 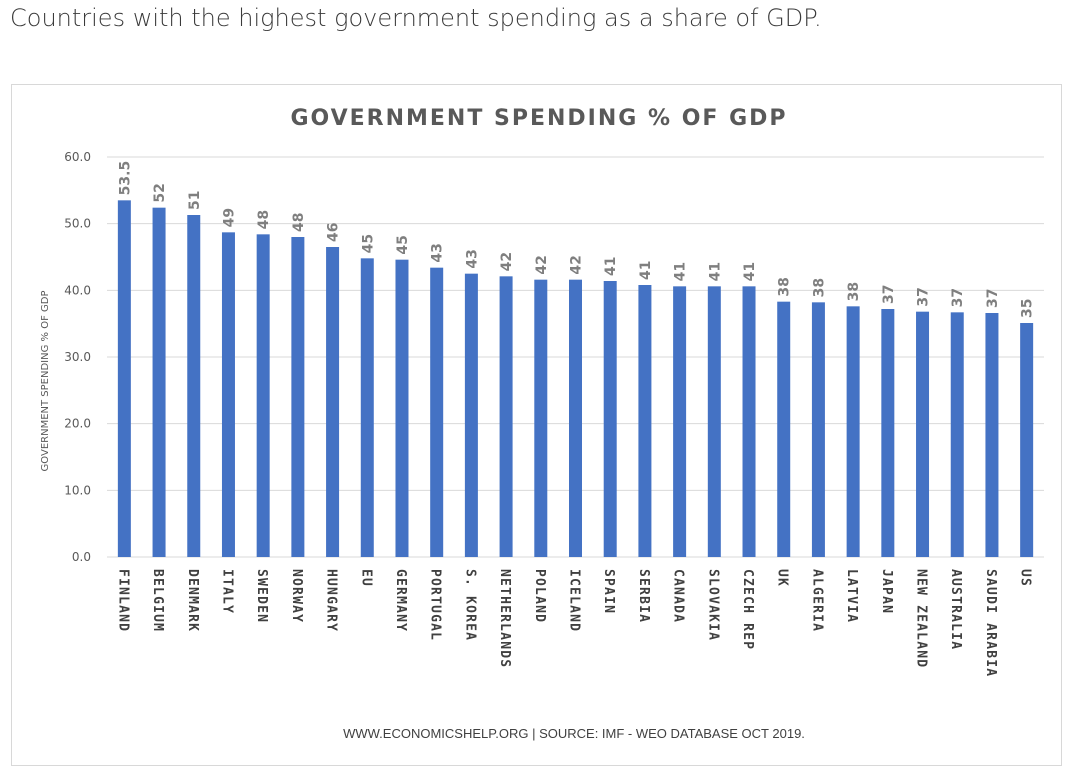 I want to click on x-tick-label: CANADA, so click(x=678, y=596).